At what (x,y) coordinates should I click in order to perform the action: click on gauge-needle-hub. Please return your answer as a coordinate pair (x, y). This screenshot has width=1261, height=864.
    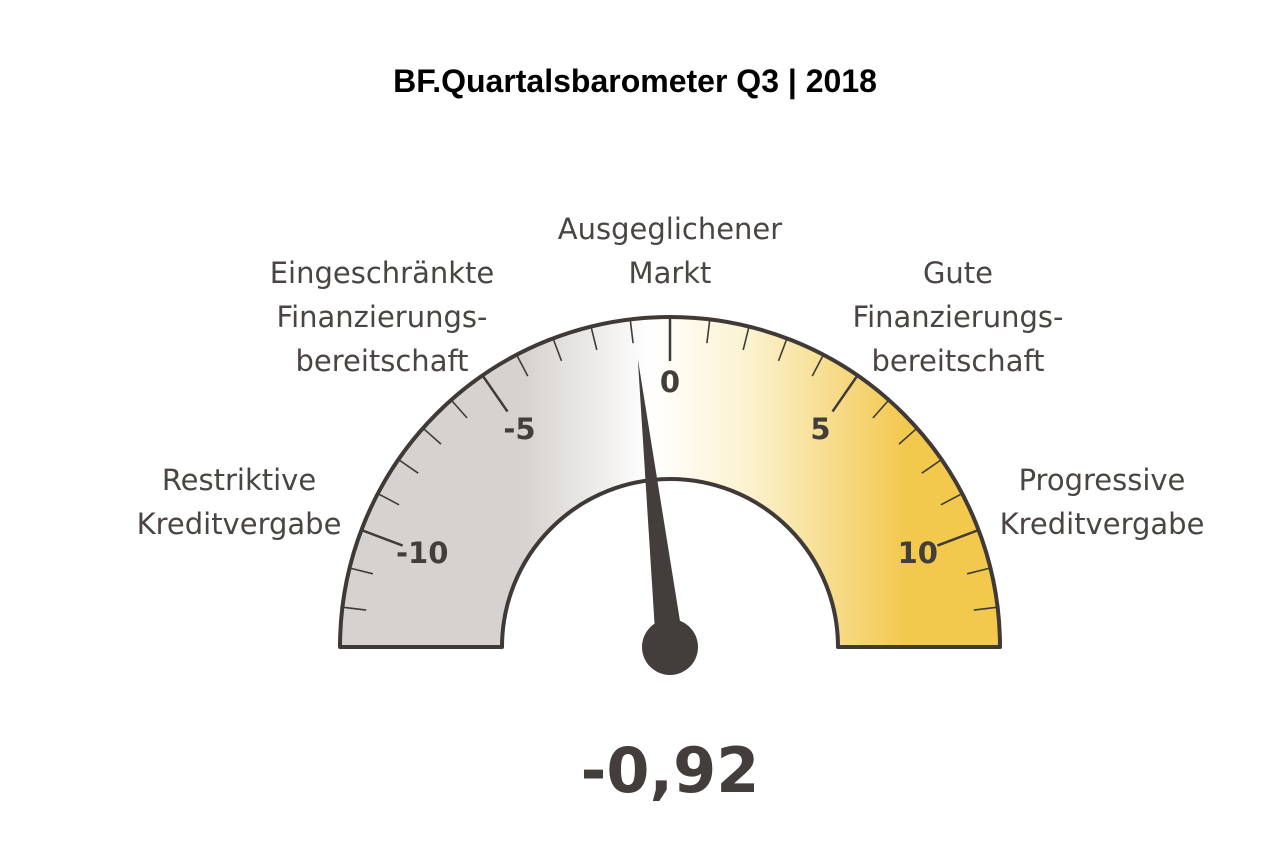
    Looking at the image, I should click on (670, 647).